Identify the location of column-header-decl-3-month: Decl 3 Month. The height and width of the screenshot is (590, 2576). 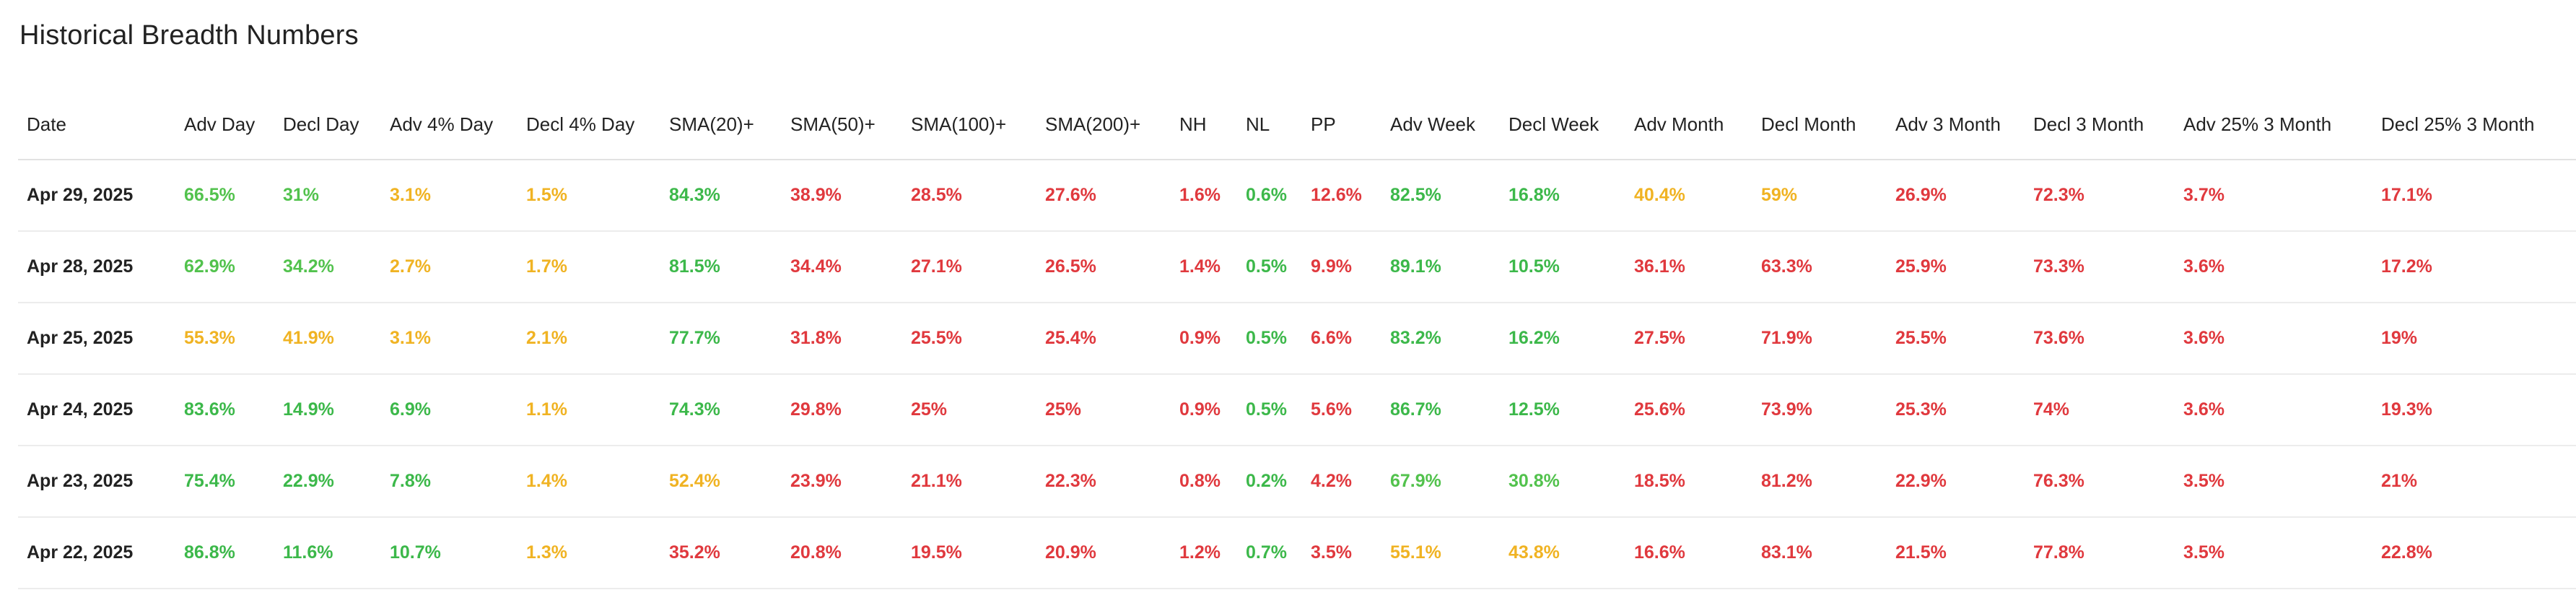
(2100, 125).